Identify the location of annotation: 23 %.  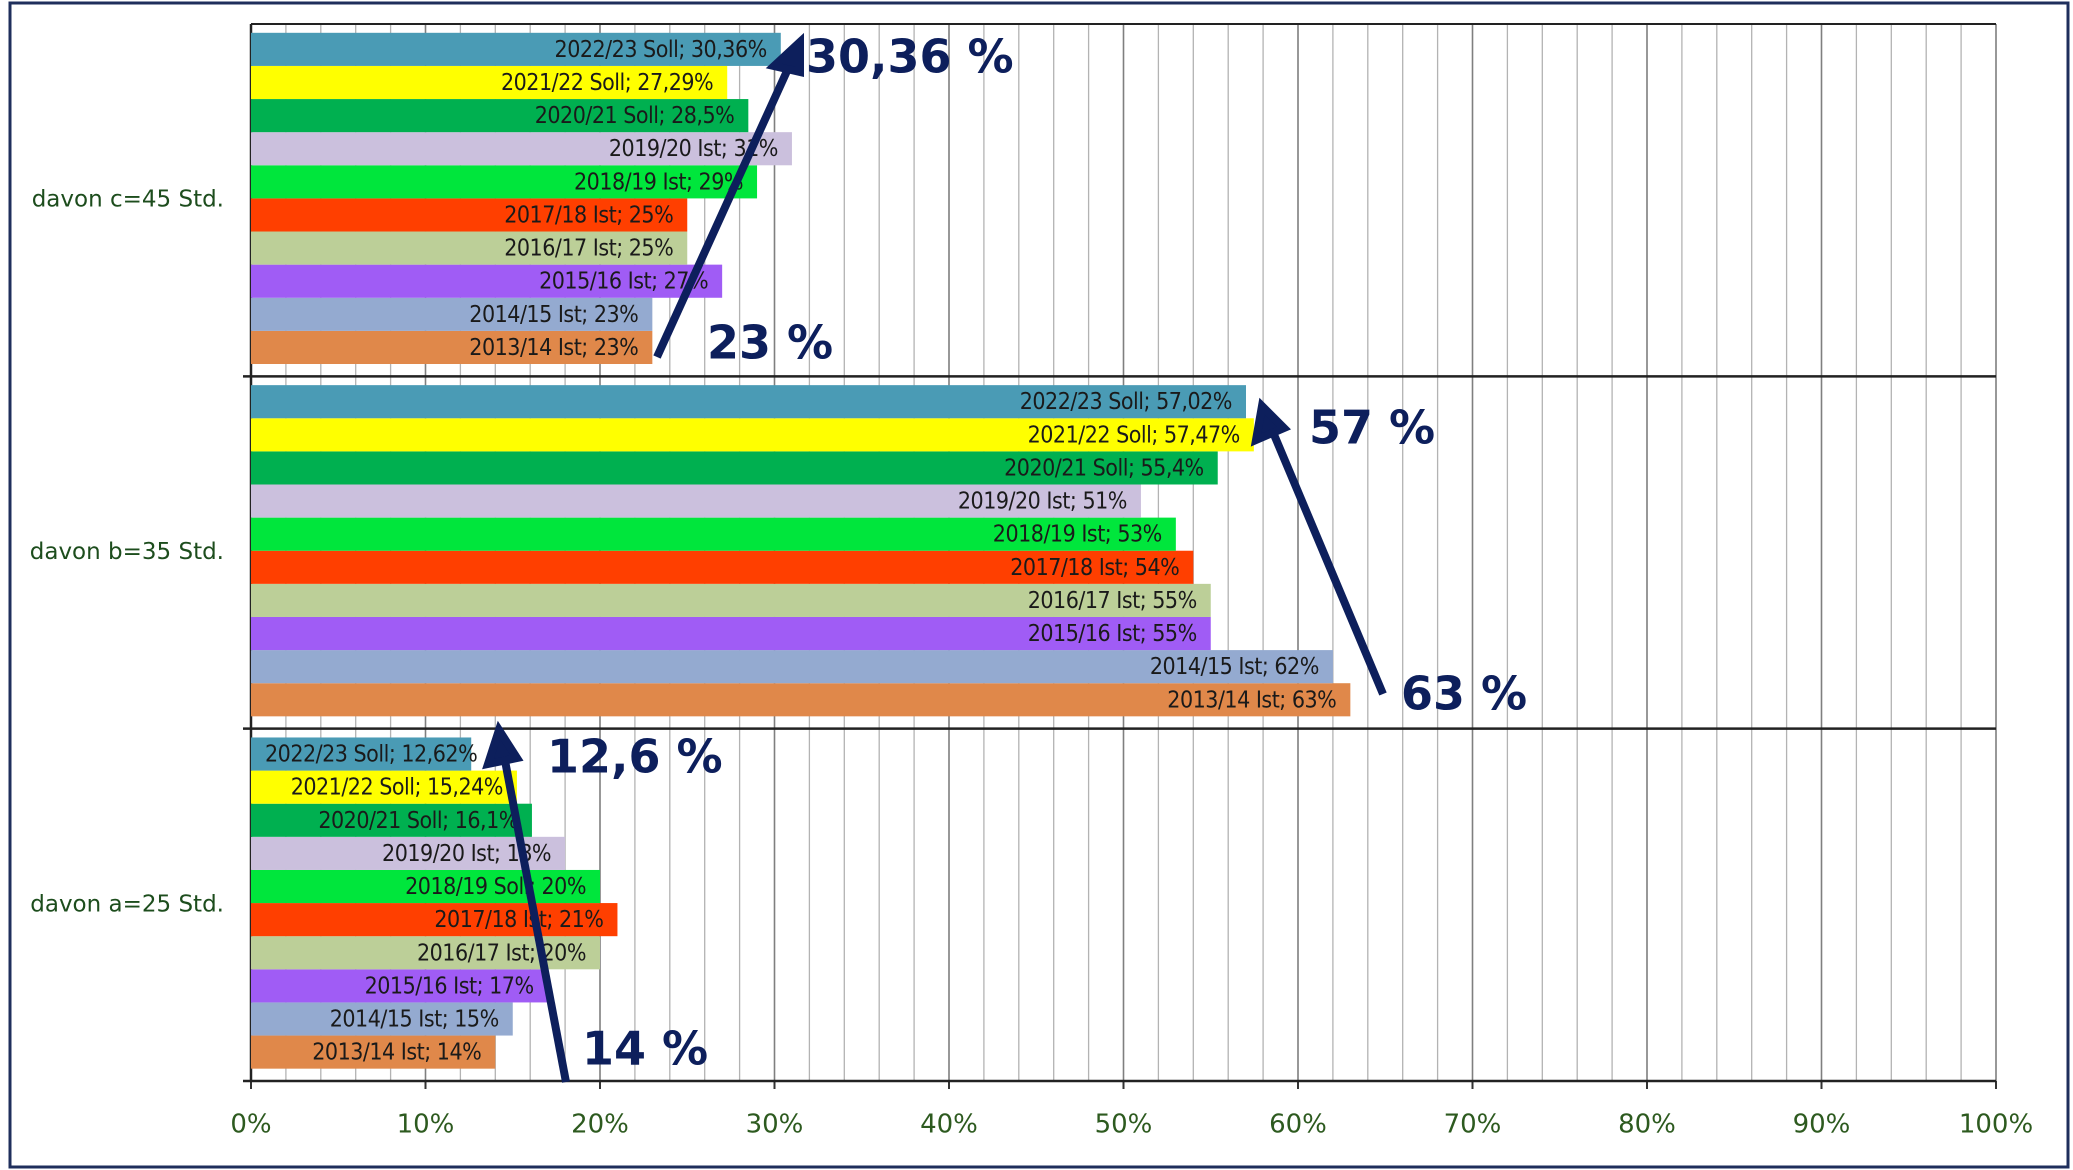
(770, 343).